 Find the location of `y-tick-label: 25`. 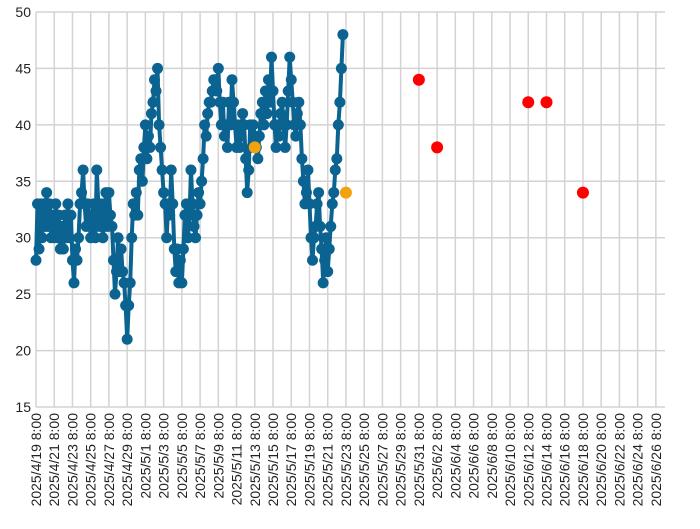

y-tick-label: 25 is located at coordinates (23, 294).